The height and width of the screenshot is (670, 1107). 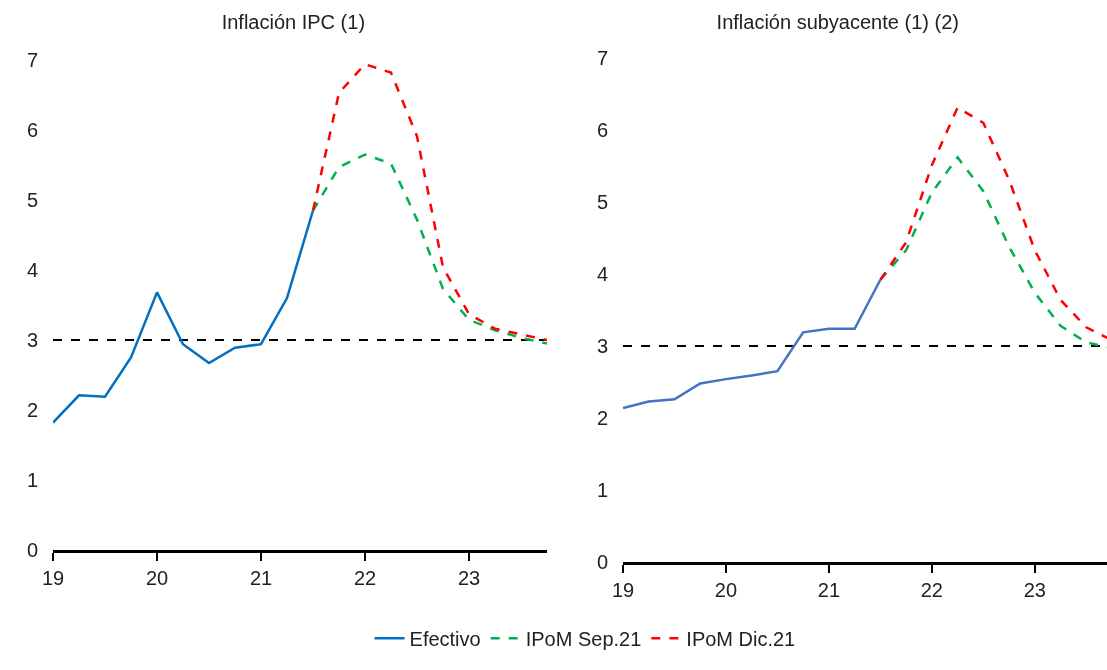 I want to click on chart-title: Inflación subyacente (1) (2), so click(x=837, y=22).